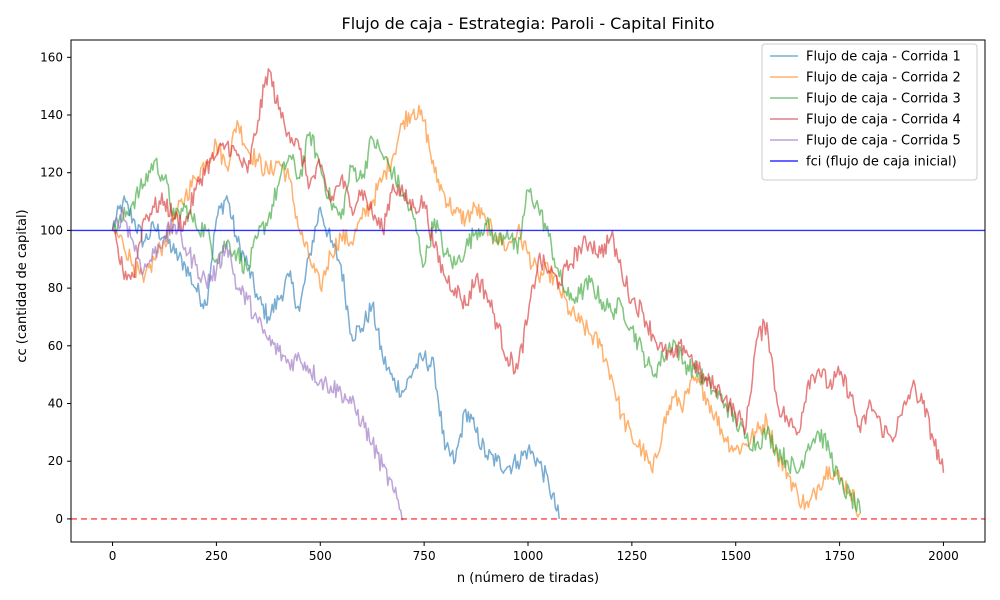  Describe the element at coordinates (883, 120) in the screenshot. I see `legend-entry-label: Flujo de caja - Corrida 4` at that location.